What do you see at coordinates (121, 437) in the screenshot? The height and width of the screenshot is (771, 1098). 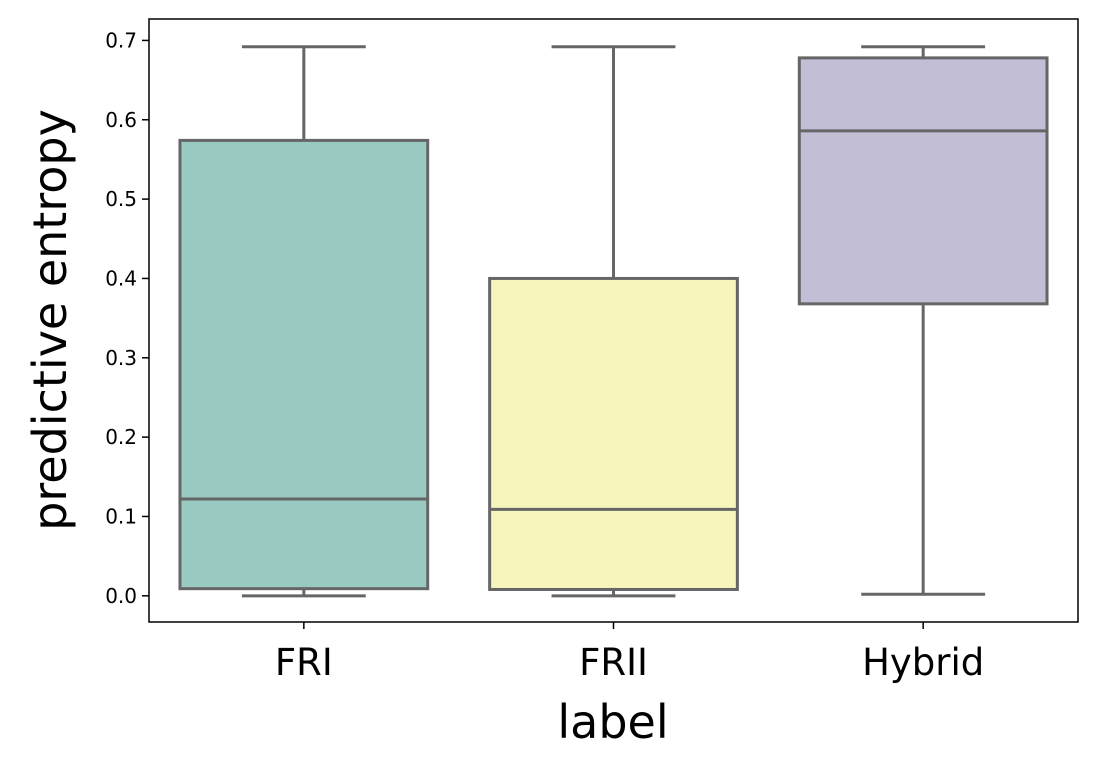 I see `y-tick-label: 0.2` at bounding box center [121, 437].